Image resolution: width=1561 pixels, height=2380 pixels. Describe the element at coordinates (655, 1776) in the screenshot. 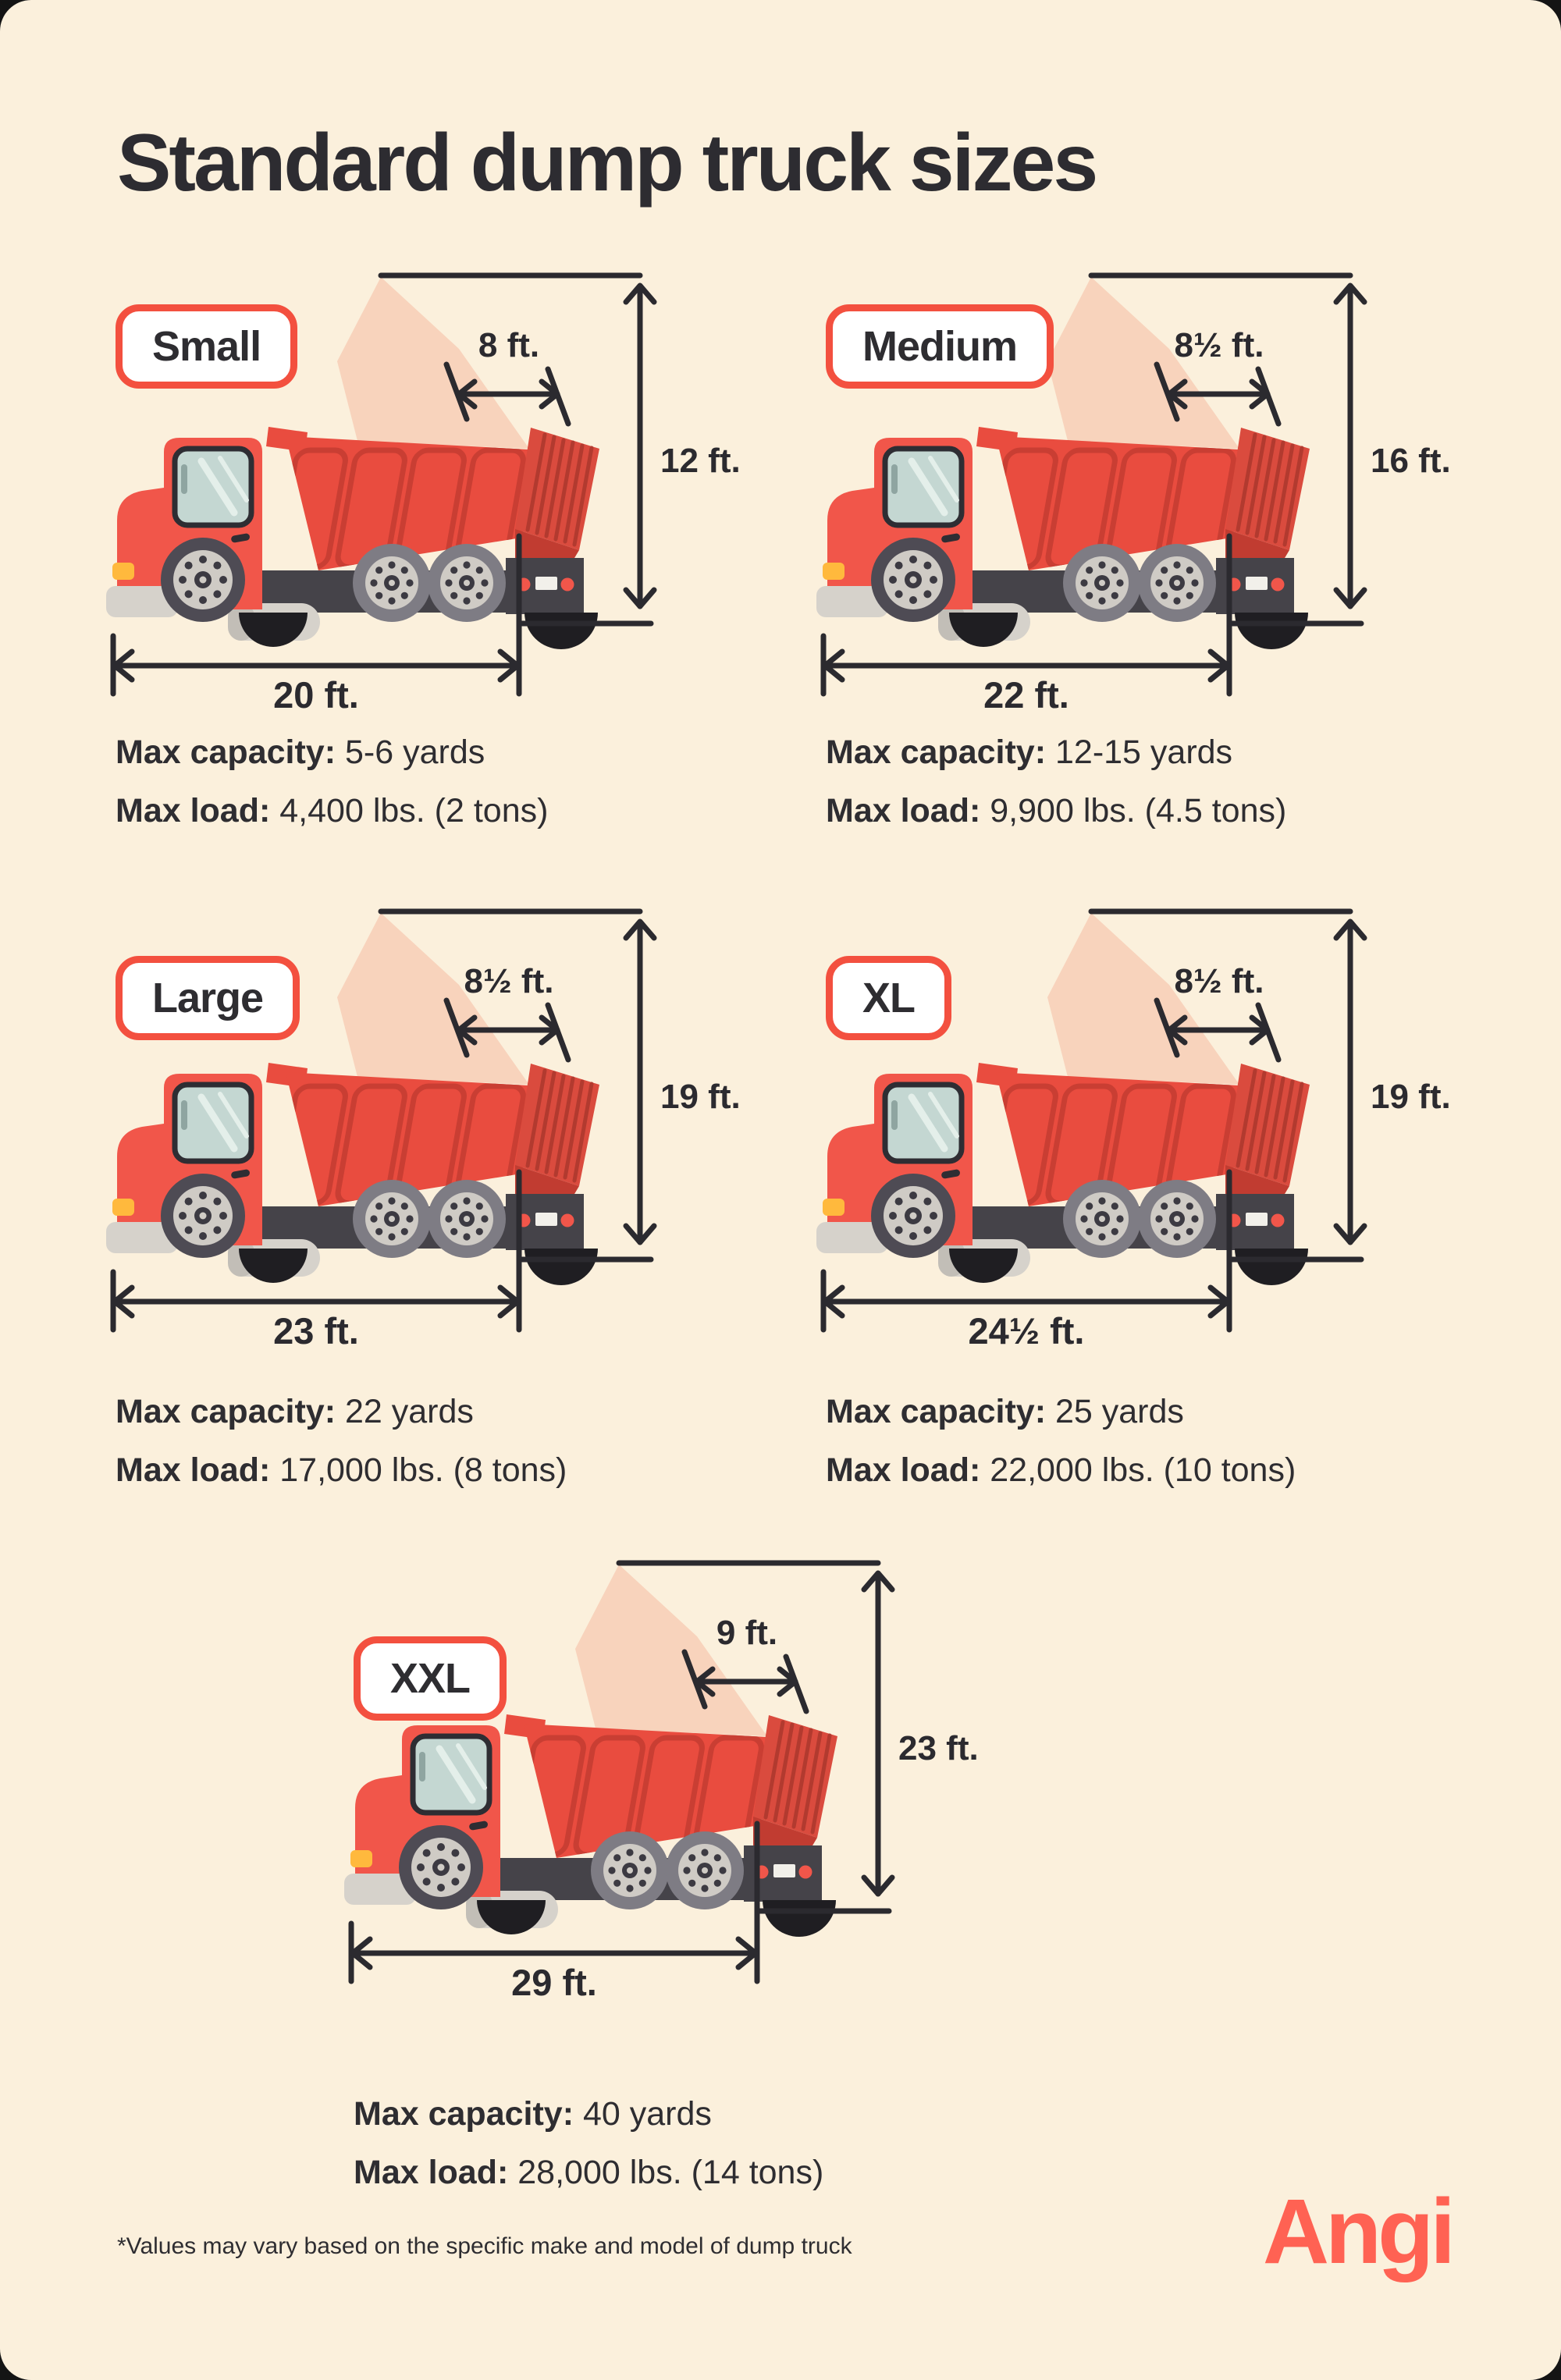

I see `truck-figure-xxl: 9 ft. 23 ft. 29 ft.` at that location.